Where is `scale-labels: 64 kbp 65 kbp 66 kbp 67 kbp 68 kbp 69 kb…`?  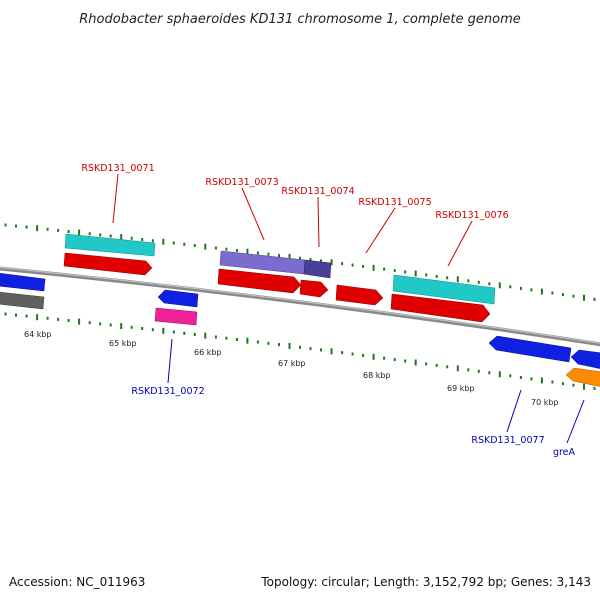
scale-labels: 64 kbp 65 kbp 66 kbp 67 kbp 68 kbp 69 kb… is located at coordinates (291, 368).